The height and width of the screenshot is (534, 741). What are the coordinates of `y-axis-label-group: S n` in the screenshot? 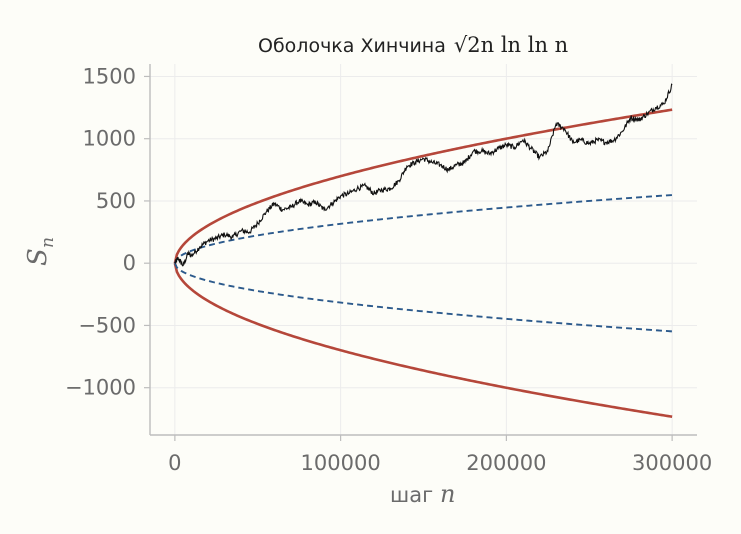 It's located at (40, 251).